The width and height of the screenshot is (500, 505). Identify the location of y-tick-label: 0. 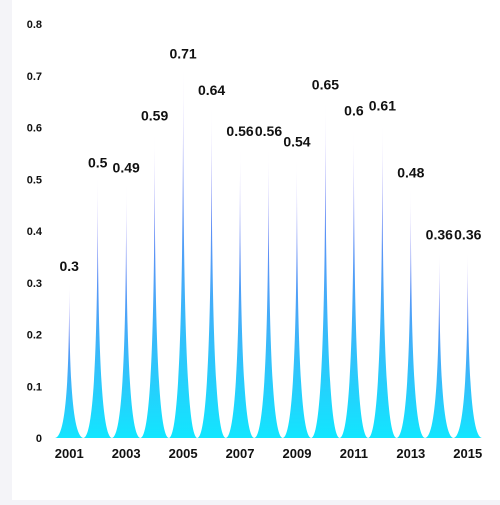
(39, 439).